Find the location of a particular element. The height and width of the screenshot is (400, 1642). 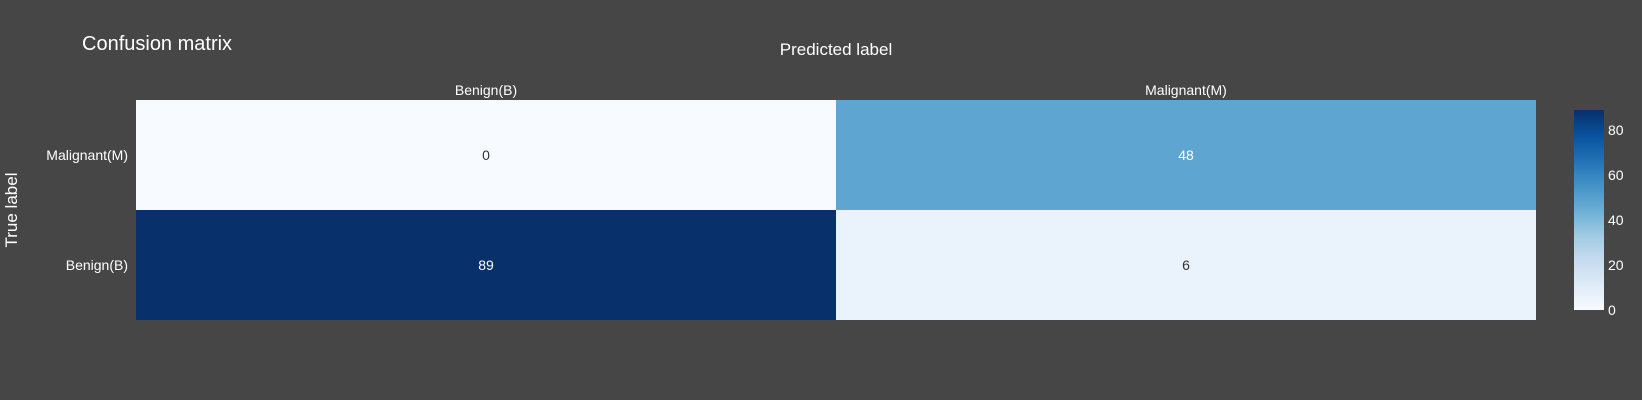

x-axis-title: Predicted label is located at coordinates (836, 49).